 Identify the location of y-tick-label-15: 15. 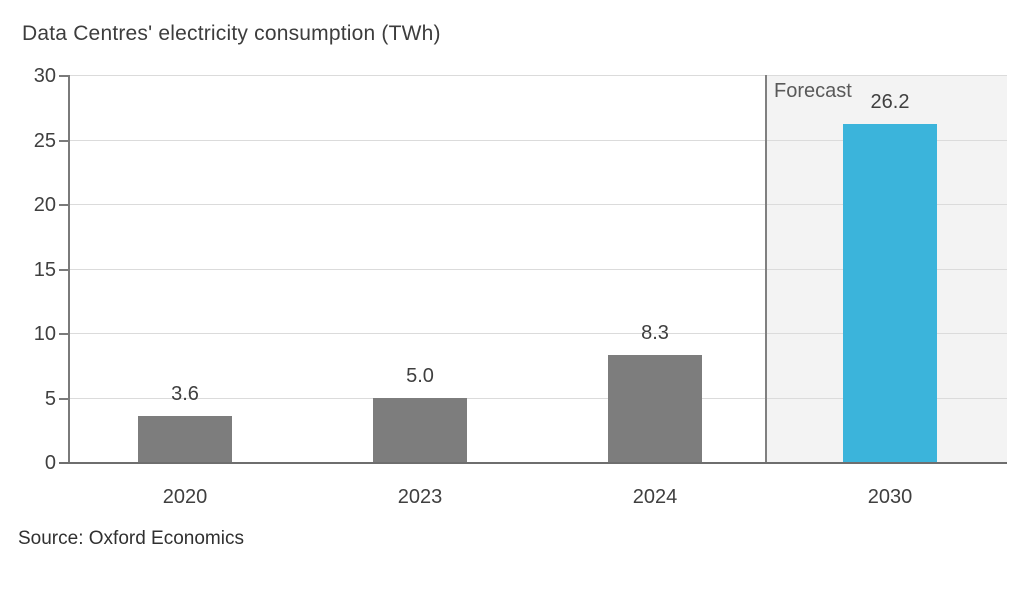
(44, 270).